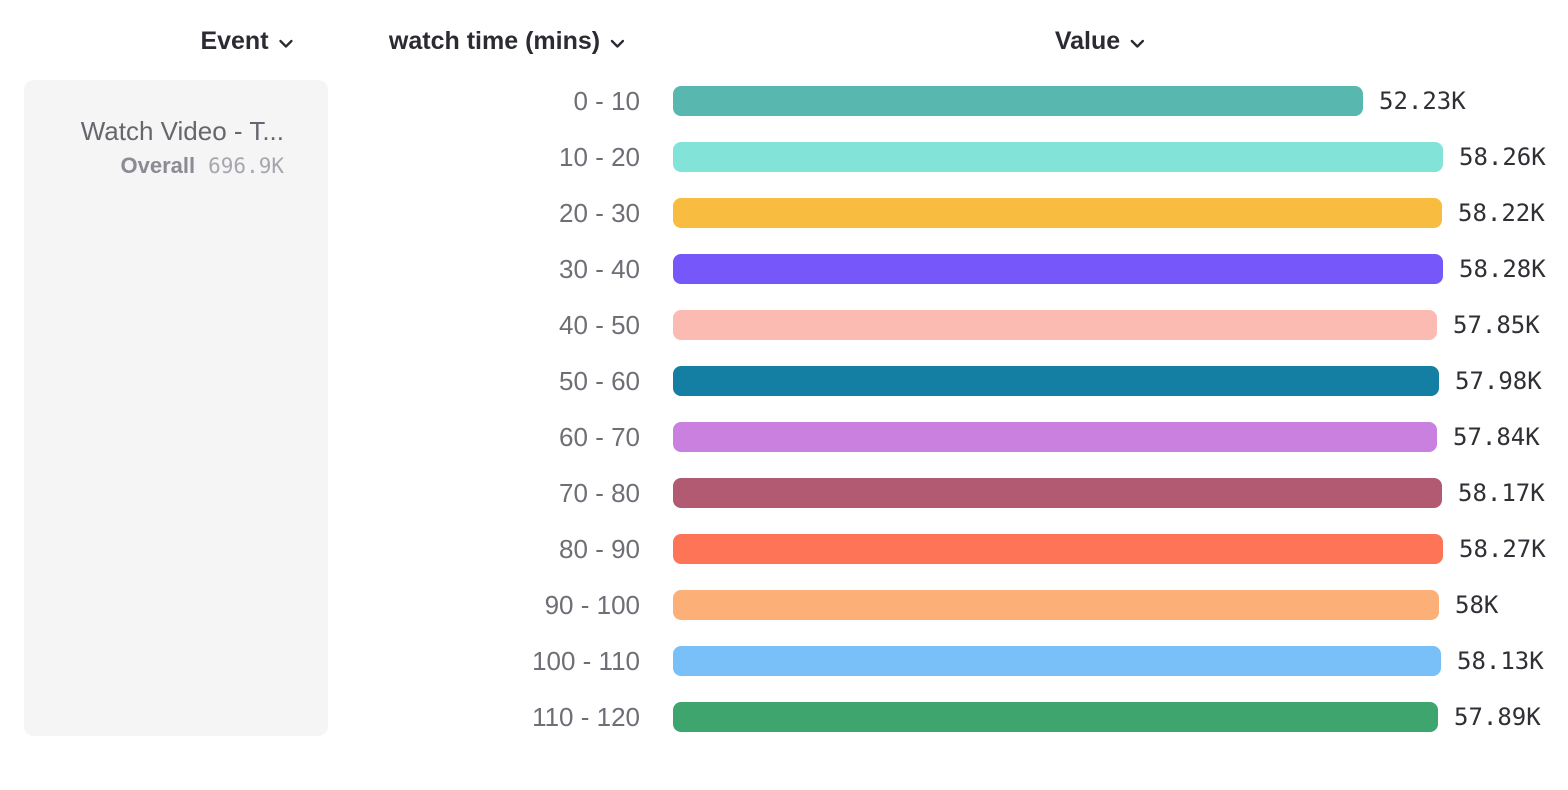 This screenshot has width=1568, height=790. What do you see at coordinates (1497, 717) in the screenshot?
I see `bar-value-label: 57.89K` at bounding box center [1497, 717].